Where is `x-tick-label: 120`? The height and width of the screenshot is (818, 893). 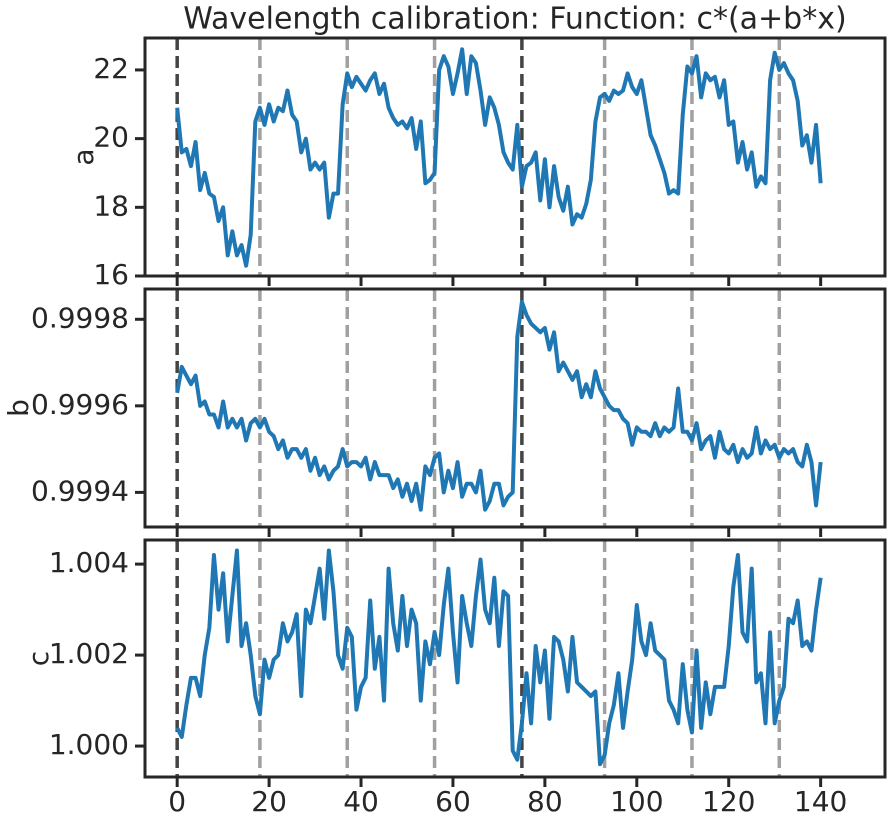 x-tick-label: 120 is located at coordinates (728, 801).